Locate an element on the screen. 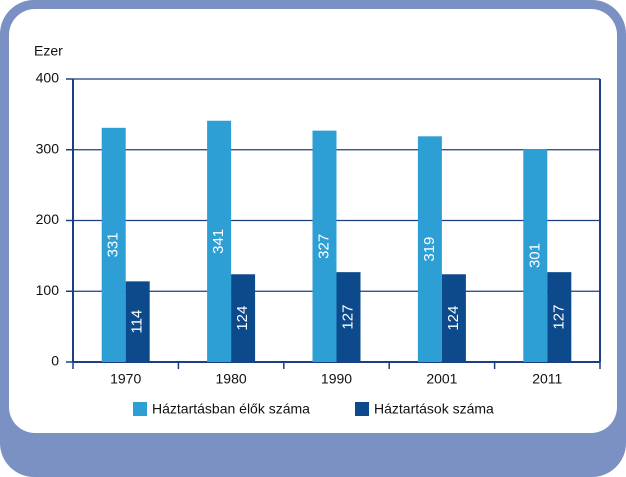 This screenshot has width=626, height=477. y-tick-label: 100 is located at coordinates (48, 290).